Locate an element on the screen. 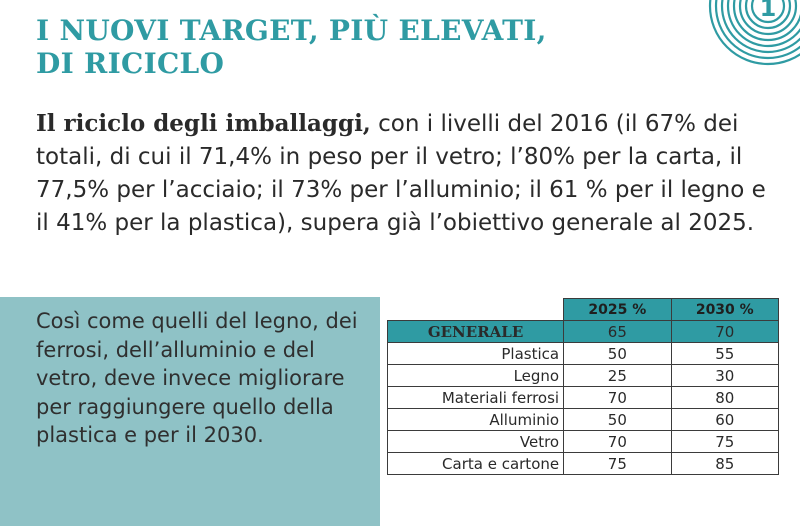 This screenshot has height=532, width=800. row-label: Legno is located at coordinates (475, 375).